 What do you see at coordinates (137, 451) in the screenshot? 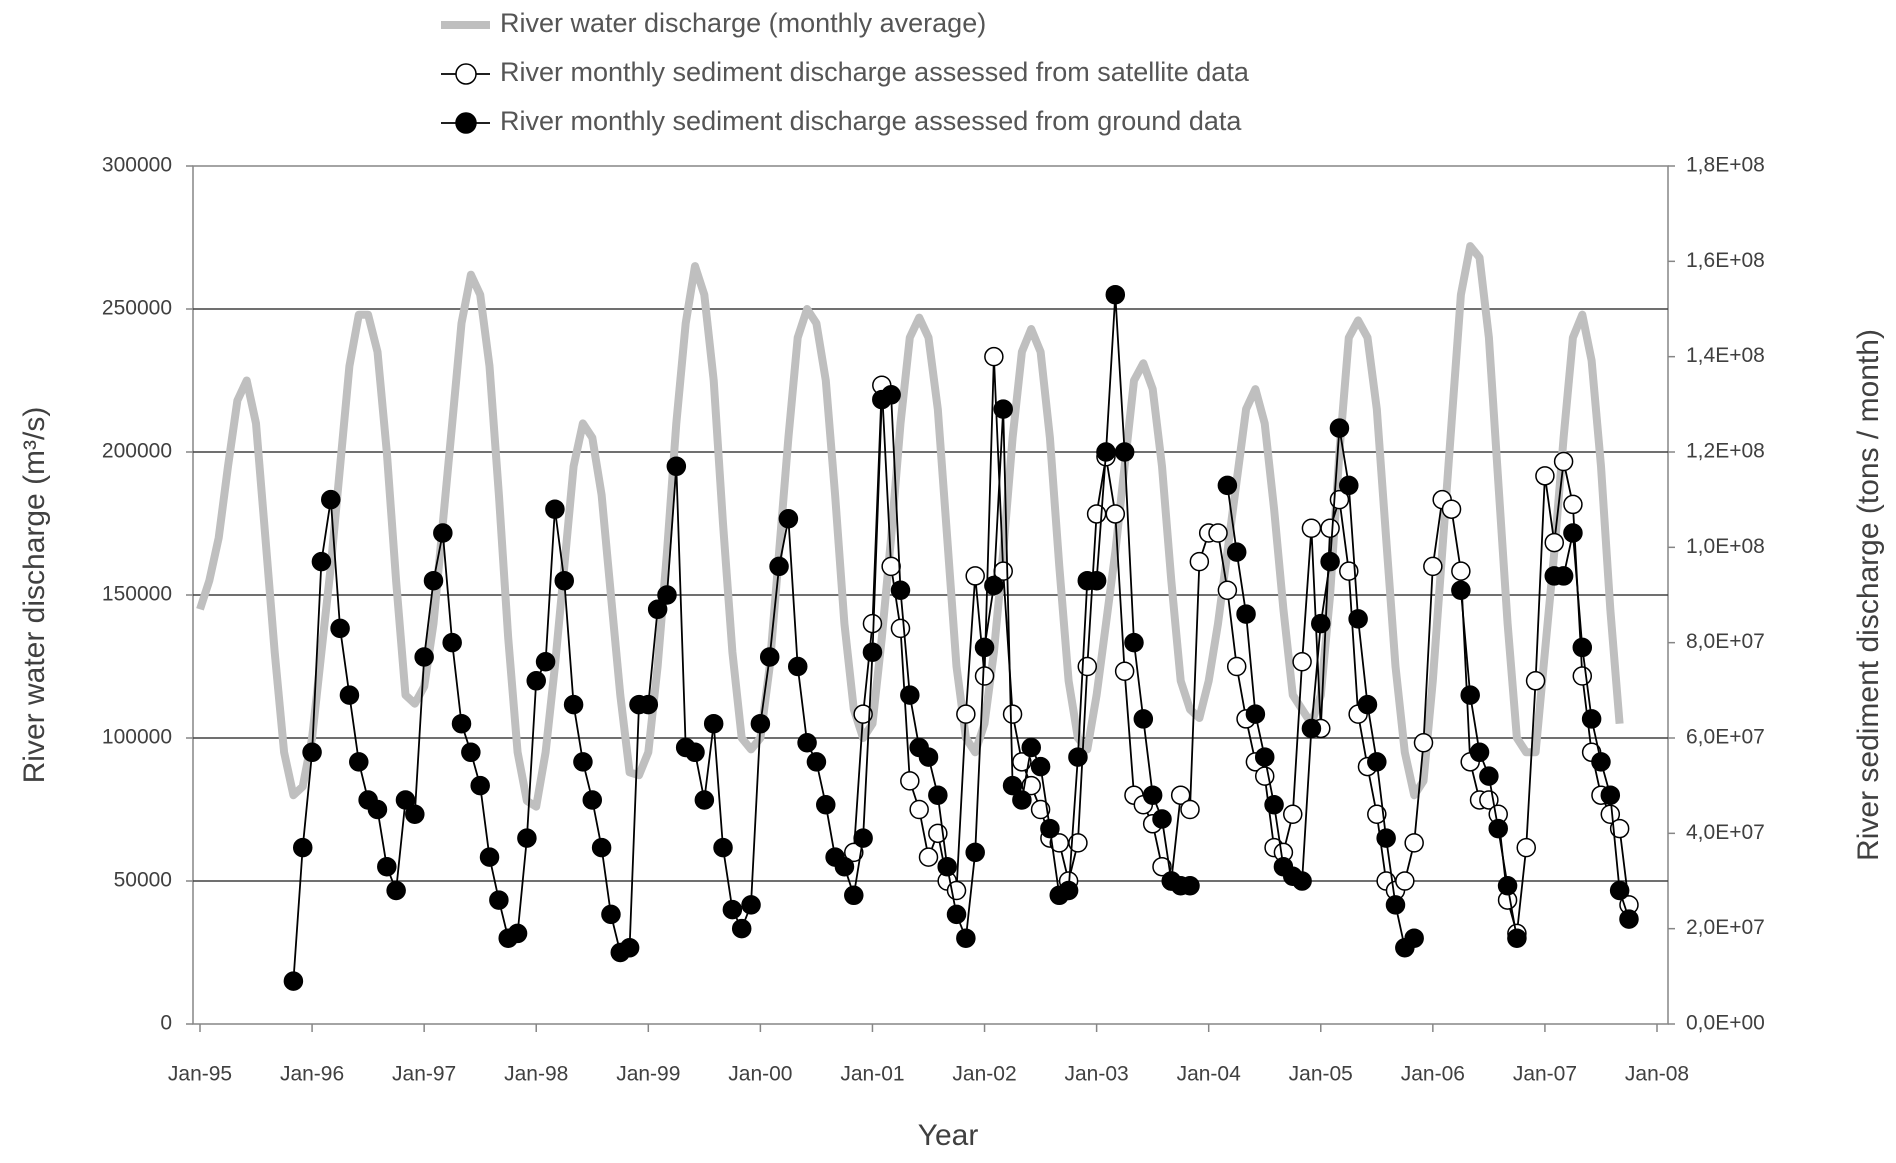
I see `y-tick-label: 200000` at bounding box center [137, 451].